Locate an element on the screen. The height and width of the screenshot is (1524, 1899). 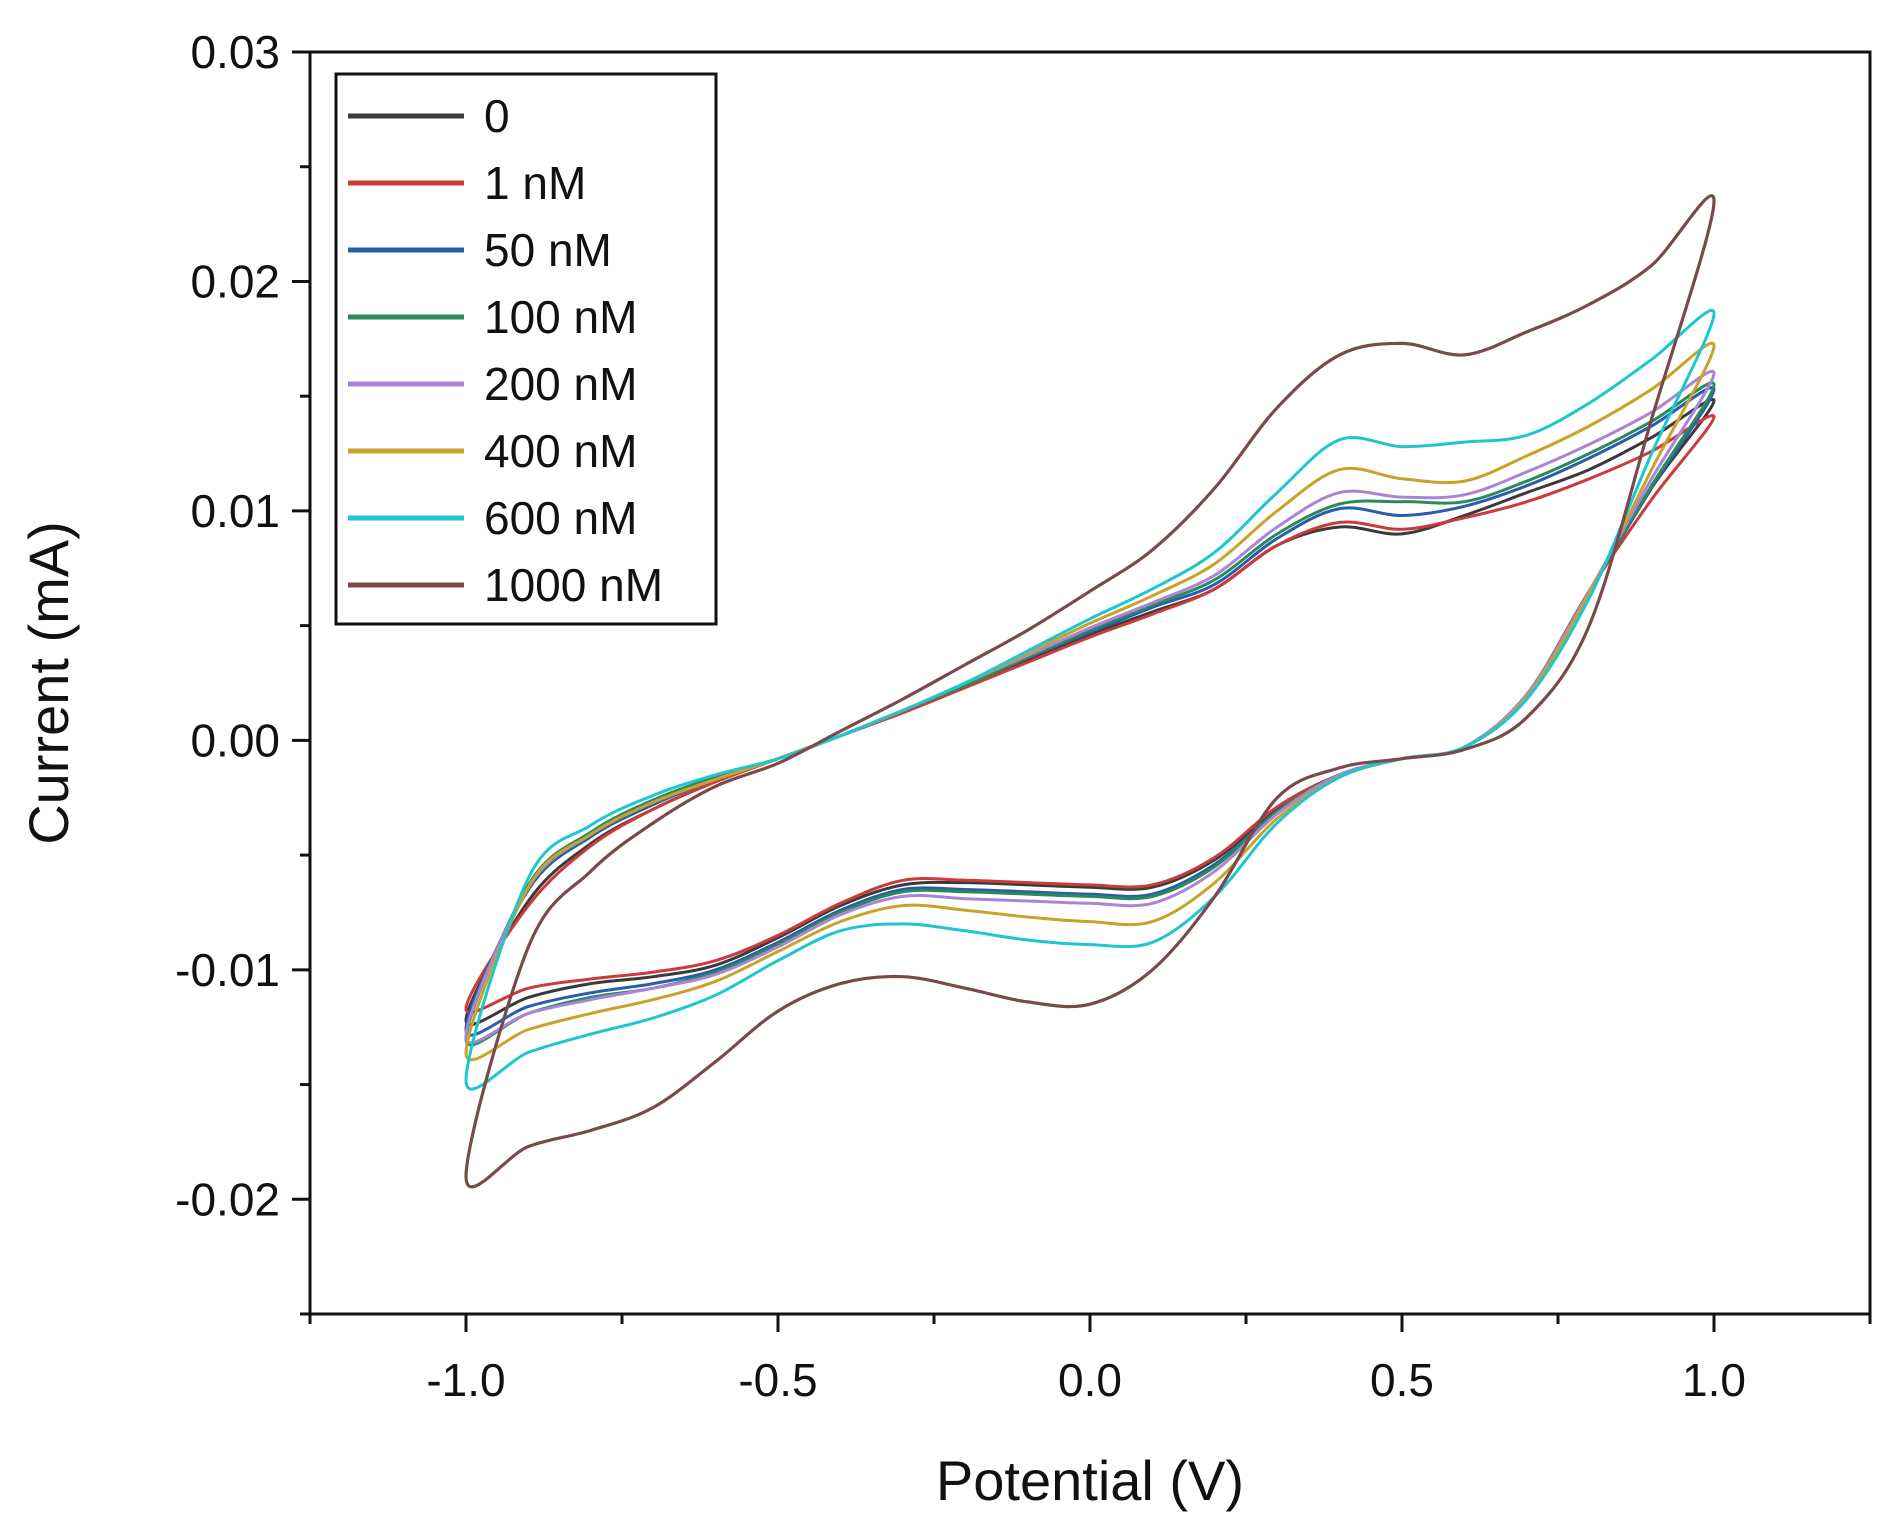
x-tick-label: 0.5 is located at coordinates (1402, 1380).